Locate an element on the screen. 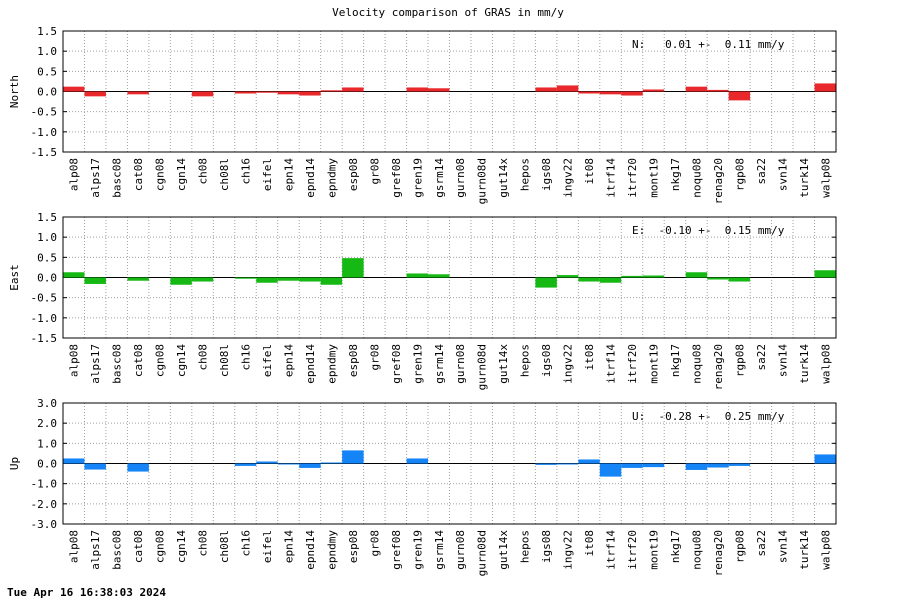 The width and height of the screenshot is (900, 600). y-axis-label: East is located at coordinates (14, 277).